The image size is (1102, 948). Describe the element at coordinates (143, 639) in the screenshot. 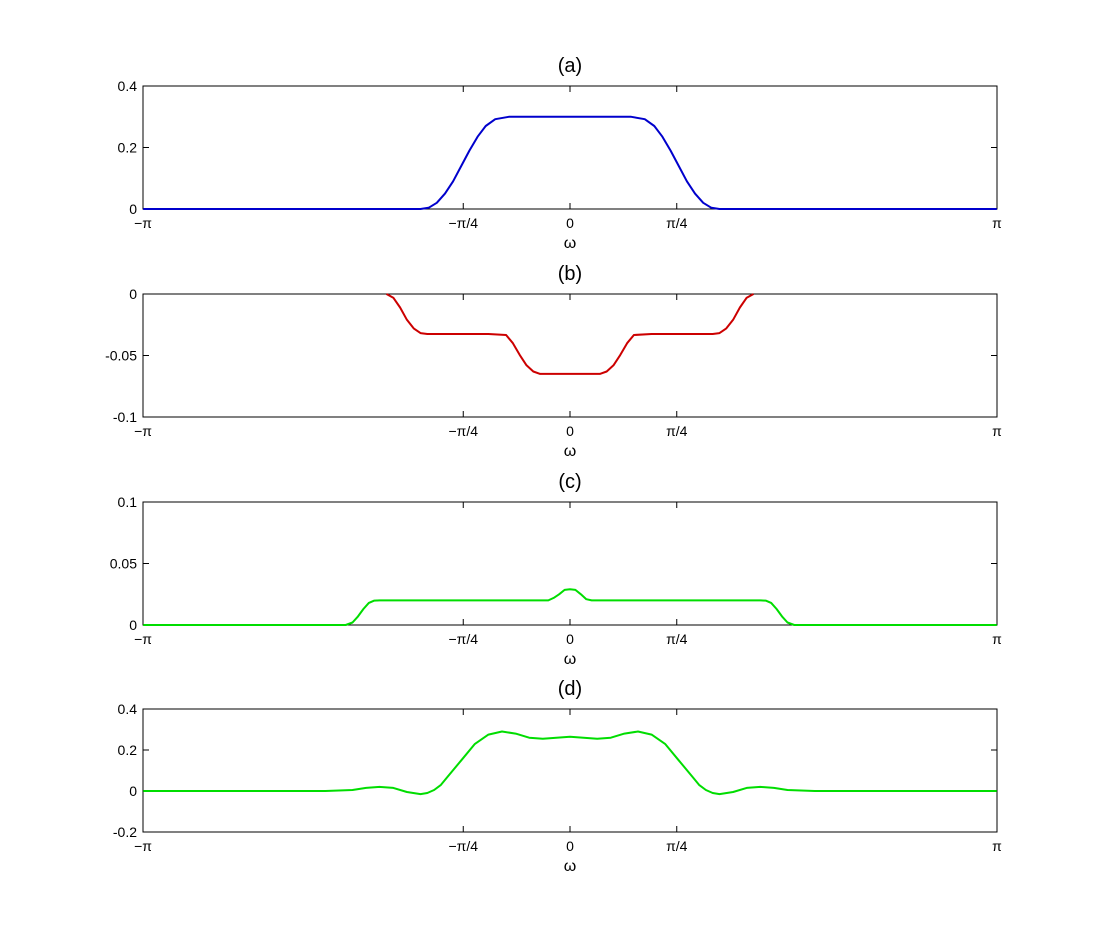

I see `panel-c-xtick-label: −π` at that location.